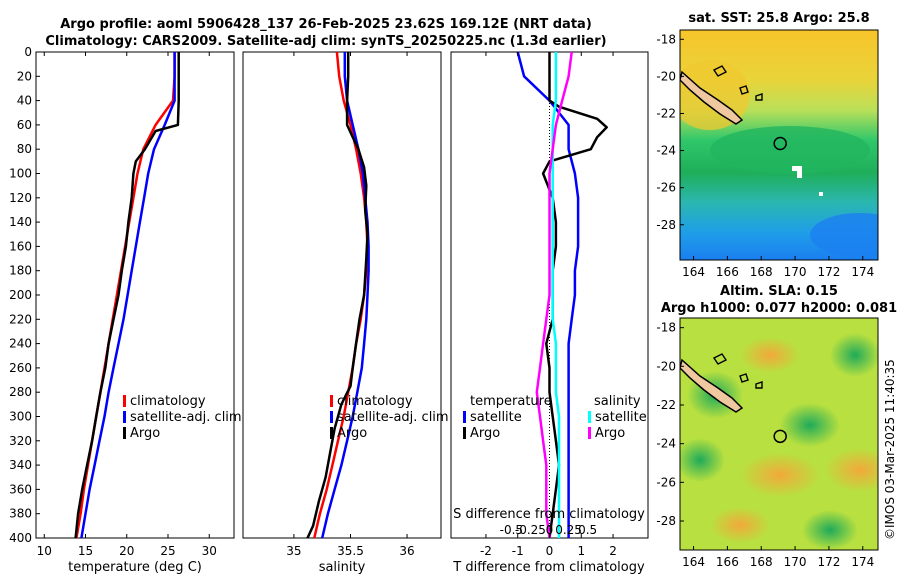  I want to click on difference-S-tick-label-2: 0, so click(550, 530).